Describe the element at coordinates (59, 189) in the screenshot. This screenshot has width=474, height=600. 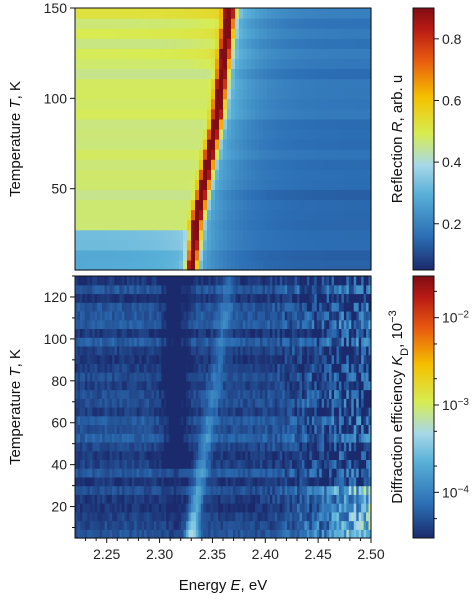
I see `top-y-tick-label: 50` at that location.